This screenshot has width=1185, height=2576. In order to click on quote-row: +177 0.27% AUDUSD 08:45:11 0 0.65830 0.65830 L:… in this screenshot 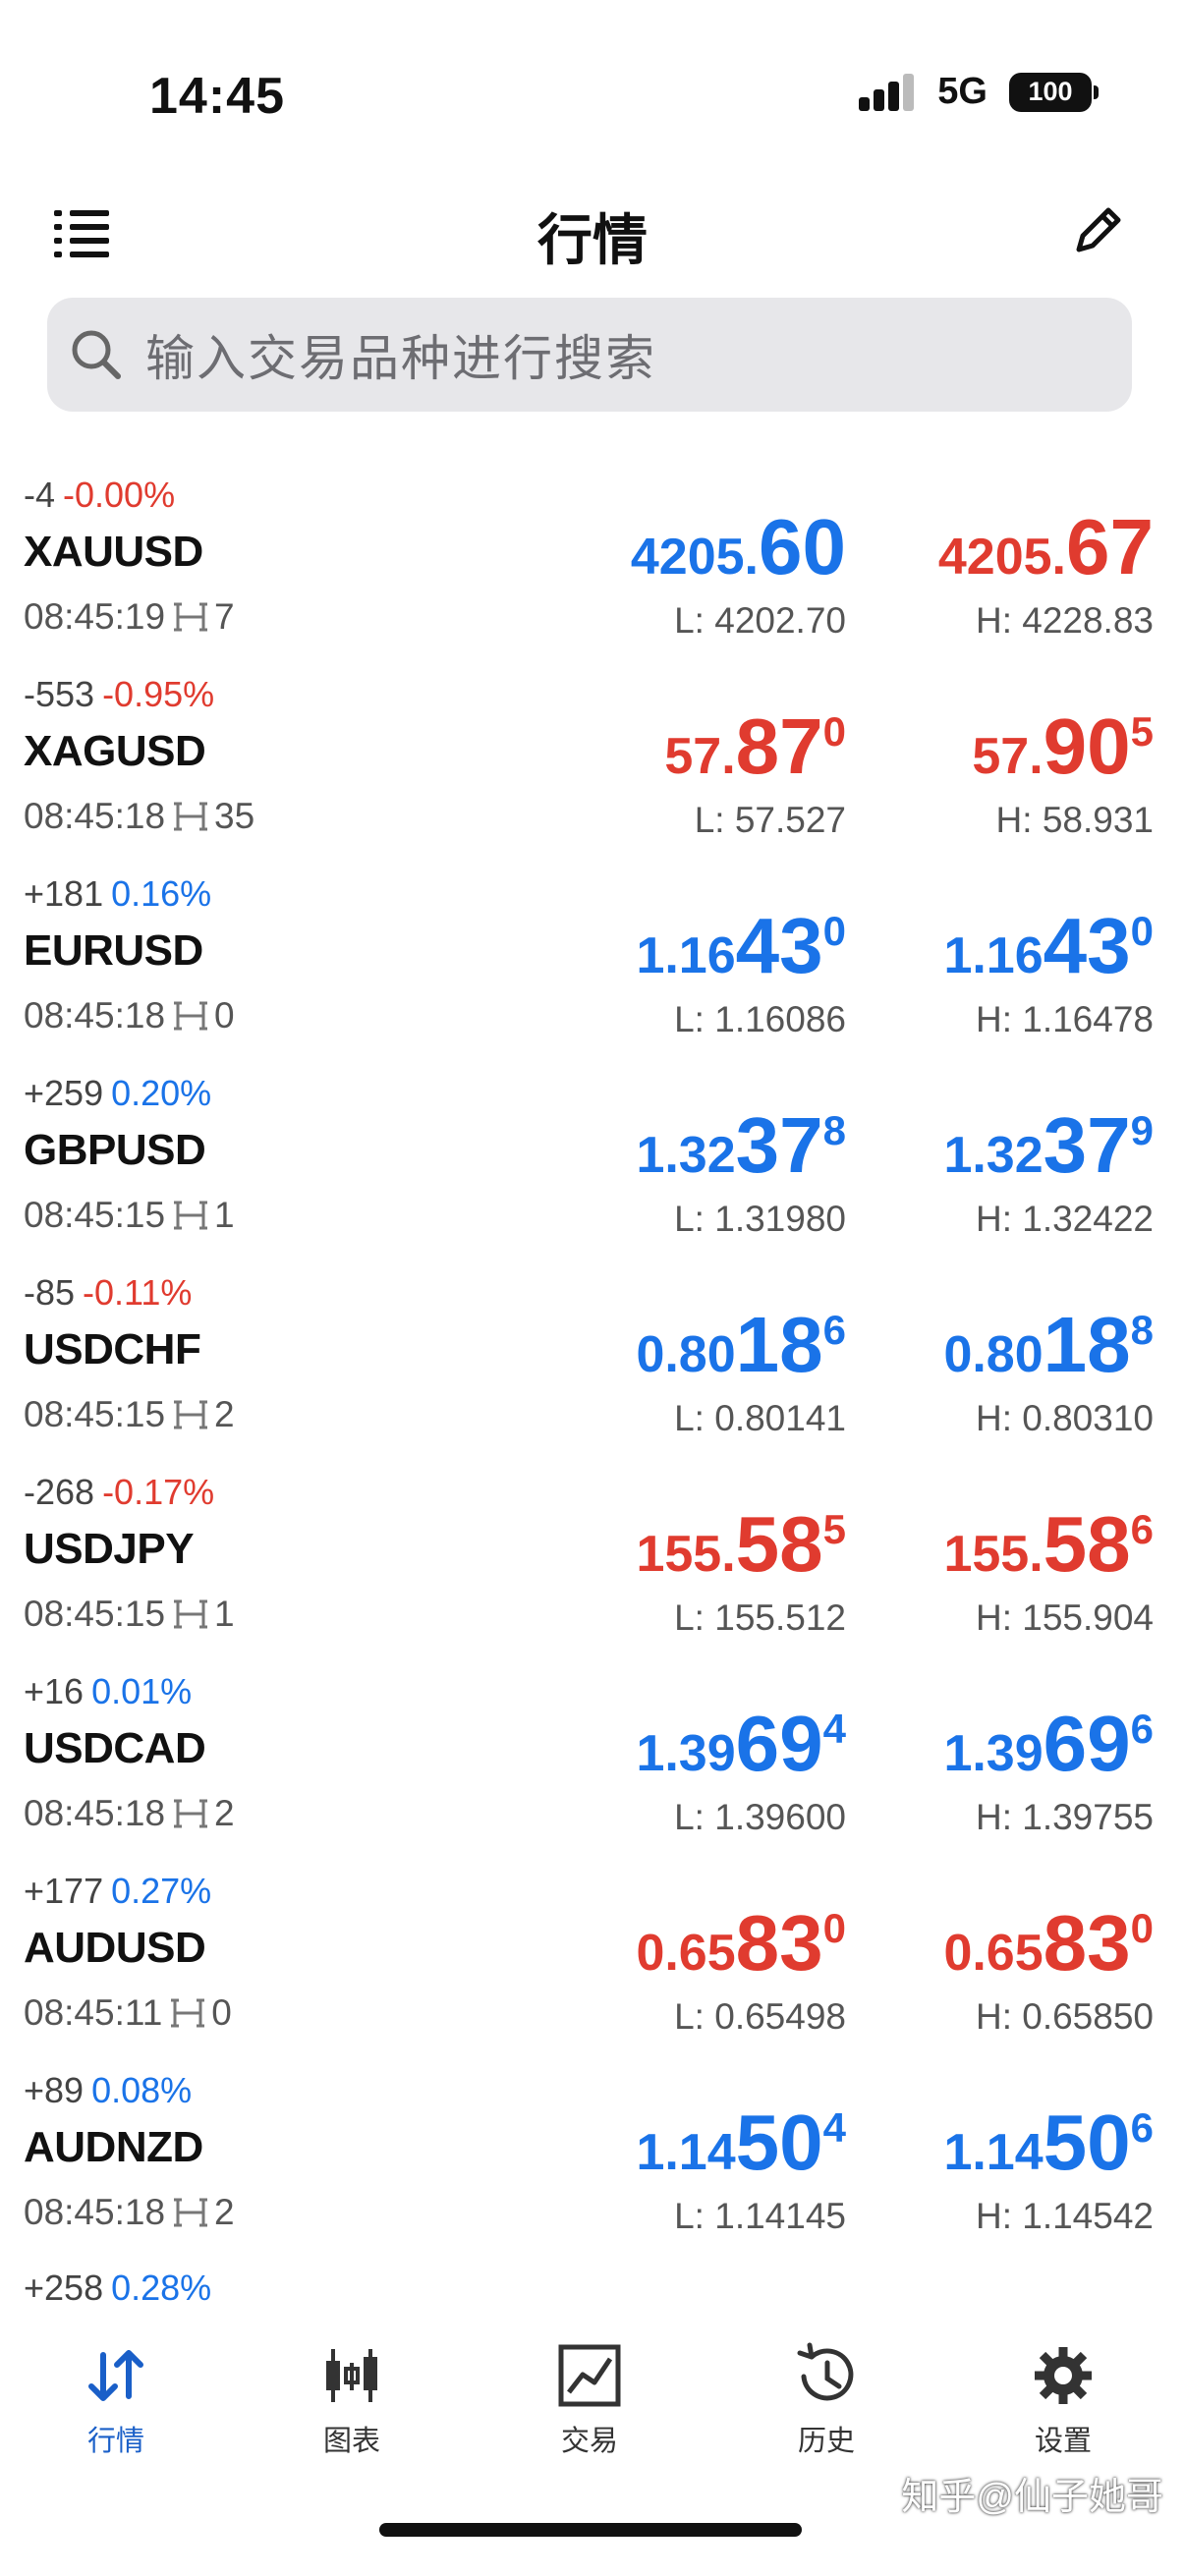, I will do `click(592, 1960)`.